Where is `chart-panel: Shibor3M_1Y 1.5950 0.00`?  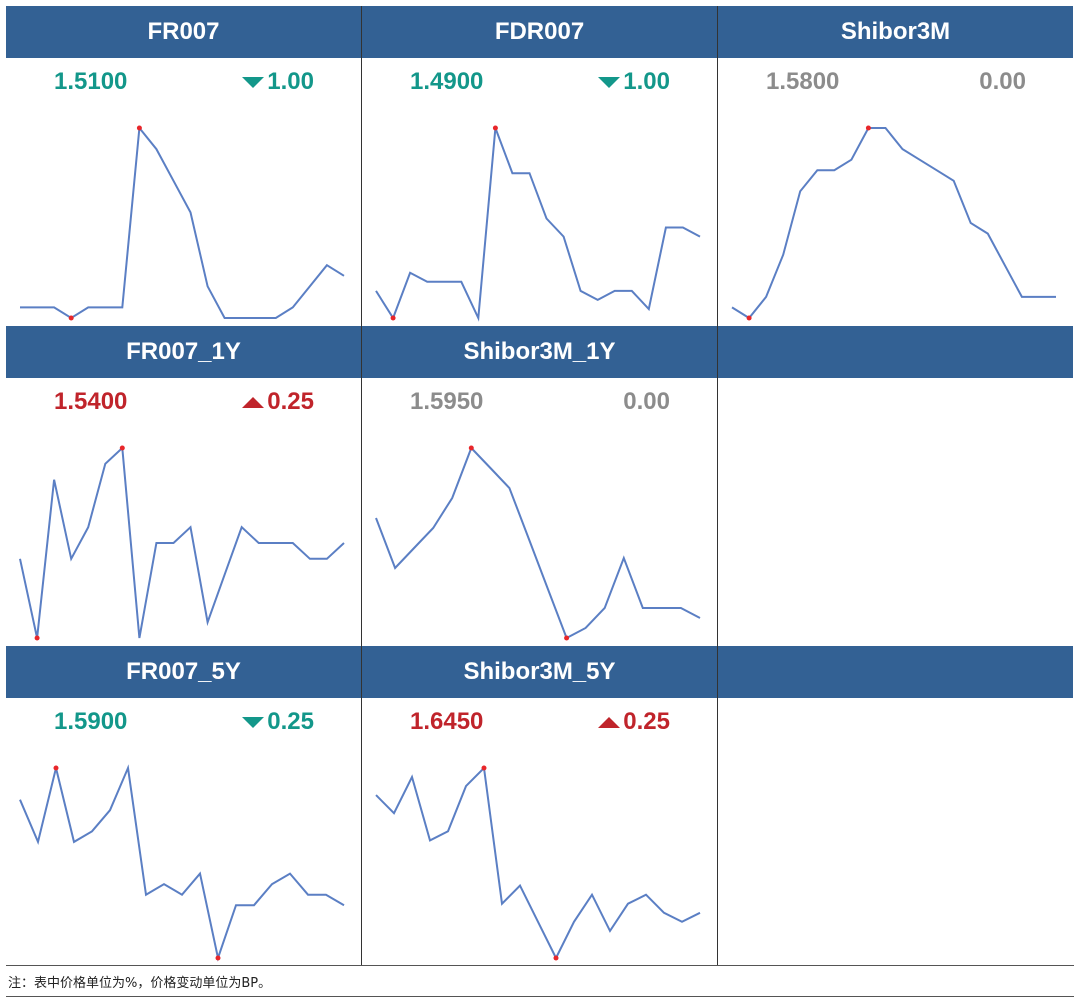
chart-panel: Shibor3M_1Y 1.5950 0.00 is located at coordinates (540, 486).